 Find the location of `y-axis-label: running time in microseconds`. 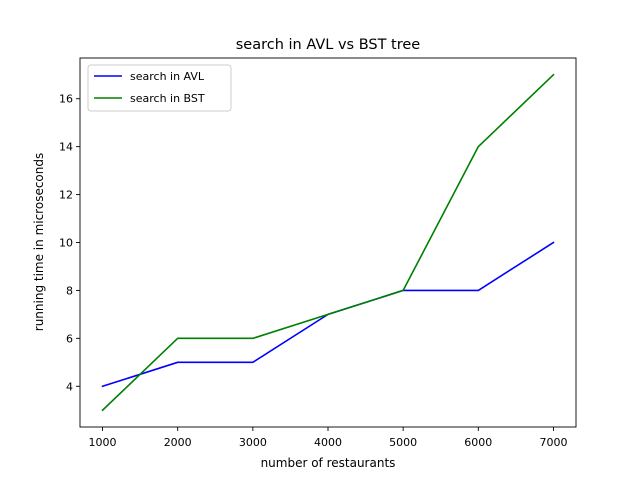

y-axis-label: running time in microseconds is located at coordinates (39, 242).